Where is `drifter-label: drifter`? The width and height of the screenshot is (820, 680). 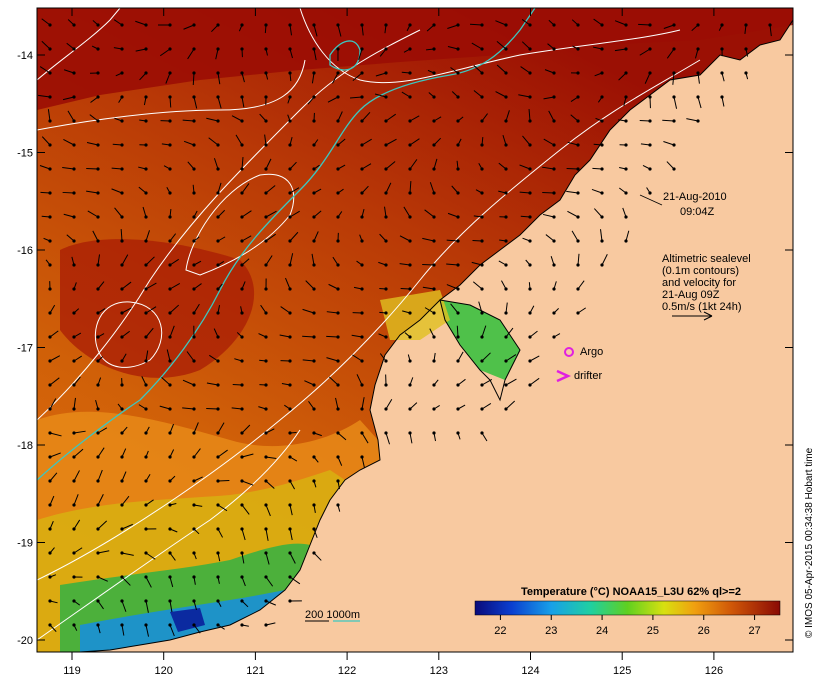
drifter-label: drifter is located at coordinates (588, 376).